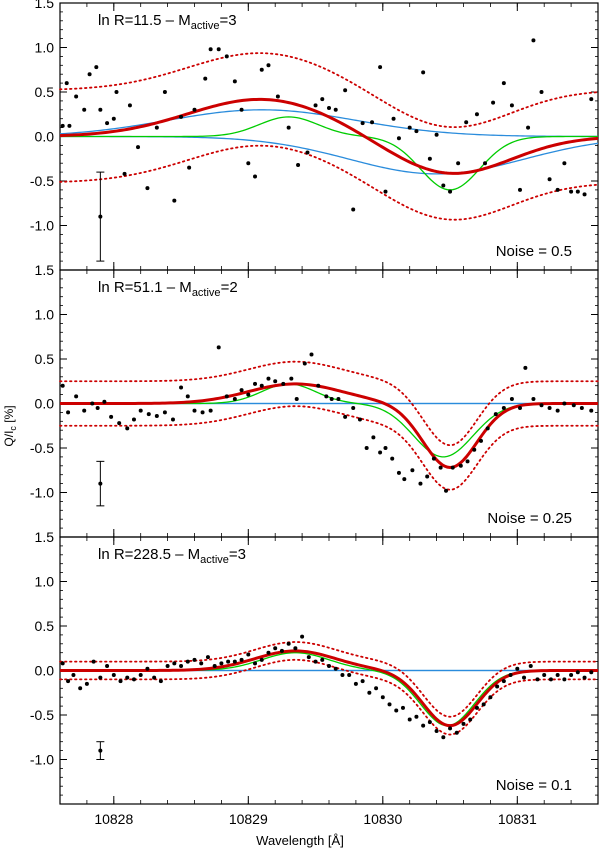  Describe the element at coordinates (100, 483) in the screenshot. I see `error-bar-point` at that location.